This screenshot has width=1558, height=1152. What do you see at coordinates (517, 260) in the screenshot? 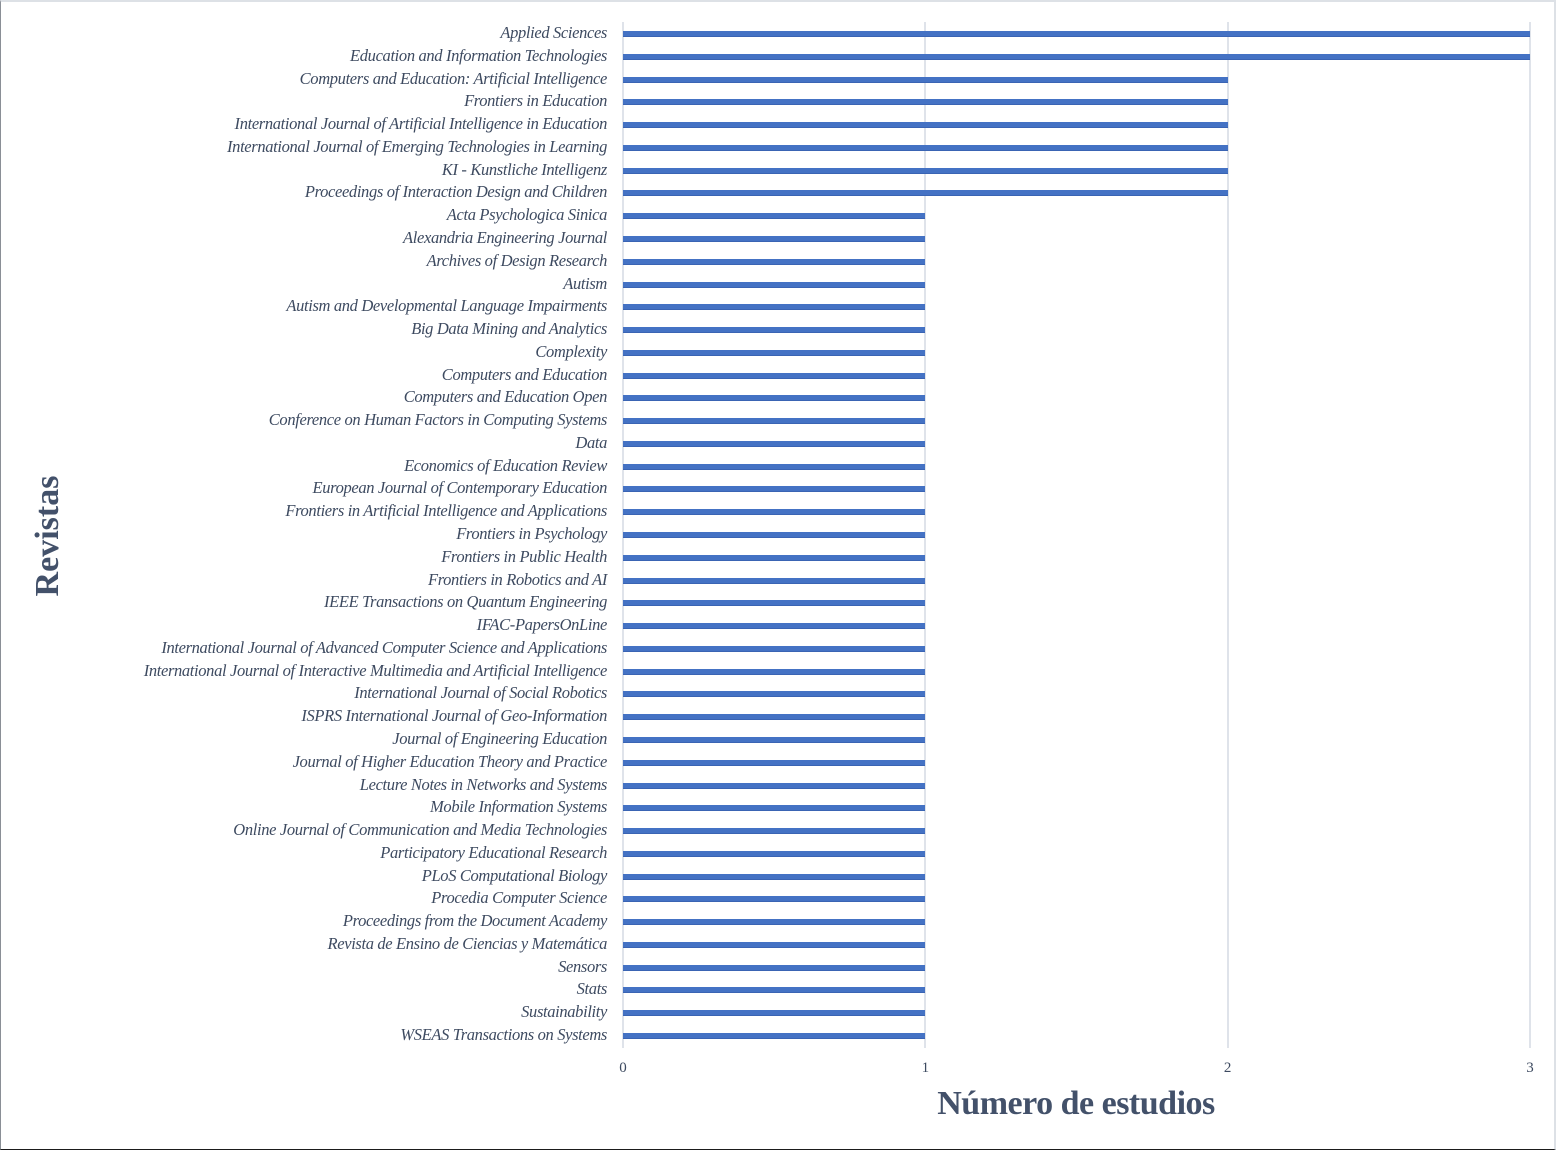
I see `y-category-label: Archives of Design Research` at bounding box center [517, 260].